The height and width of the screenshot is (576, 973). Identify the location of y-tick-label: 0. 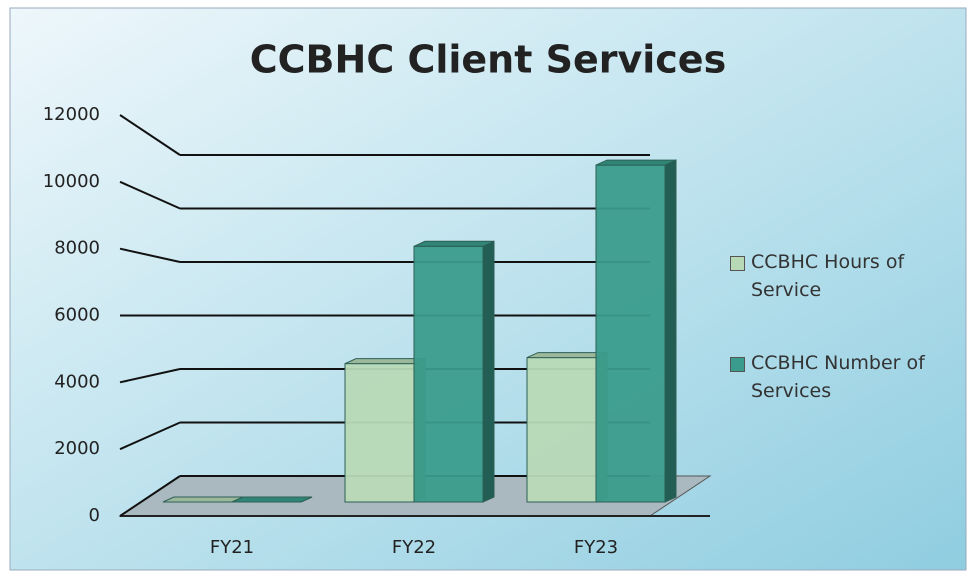
(94, 515).